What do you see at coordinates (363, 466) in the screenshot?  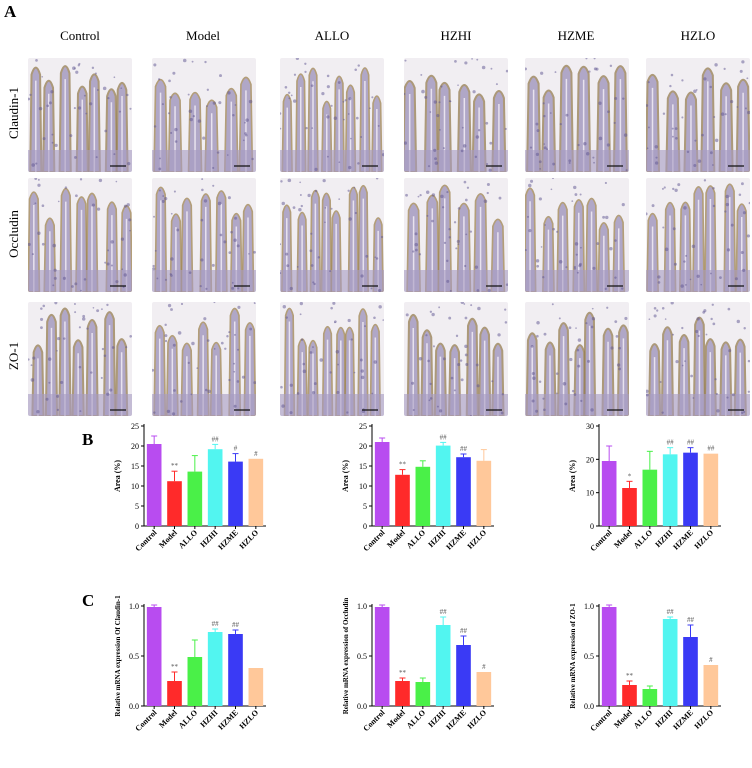 I see `y-tick-label: 15` at bounding box center [363, 466].